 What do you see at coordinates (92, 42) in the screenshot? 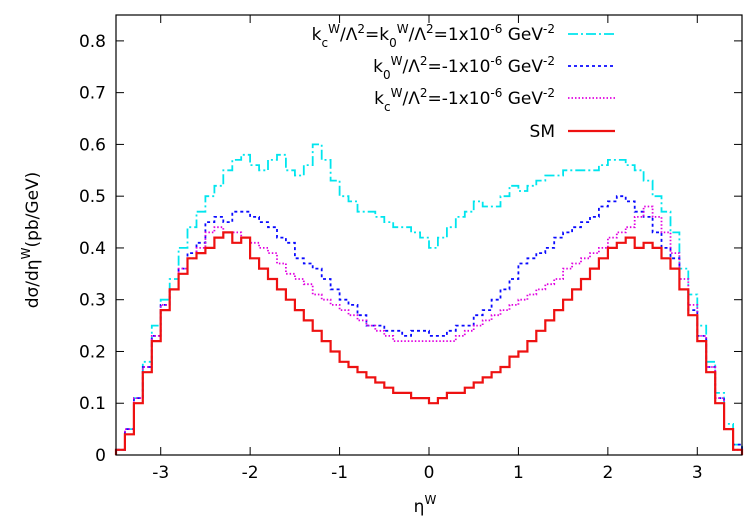
I see `y-tick-label: 0.8` at bounding box center [92, 42].